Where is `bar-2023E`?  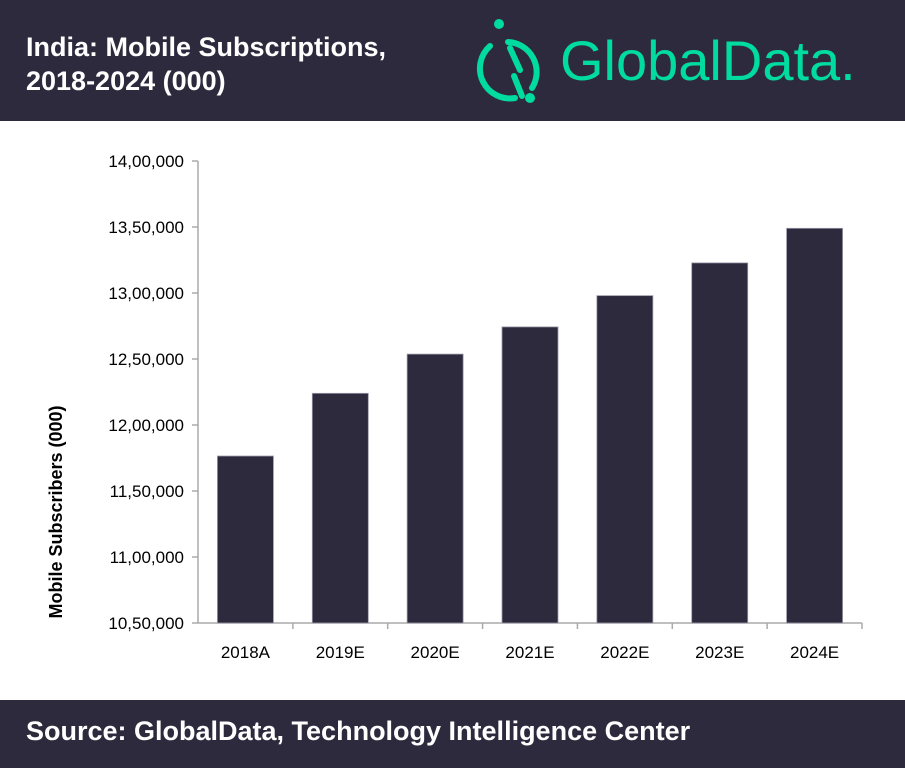 bar-2023E is located at coordinates (720, 443).